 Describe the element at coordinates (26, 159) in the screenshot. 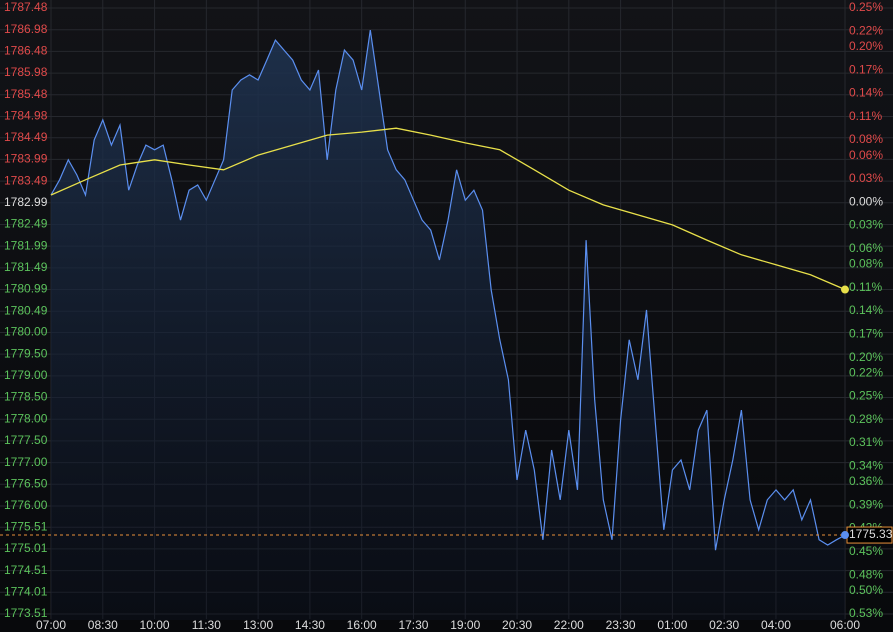

I see `y-tick-label: 1783.99` at that location.